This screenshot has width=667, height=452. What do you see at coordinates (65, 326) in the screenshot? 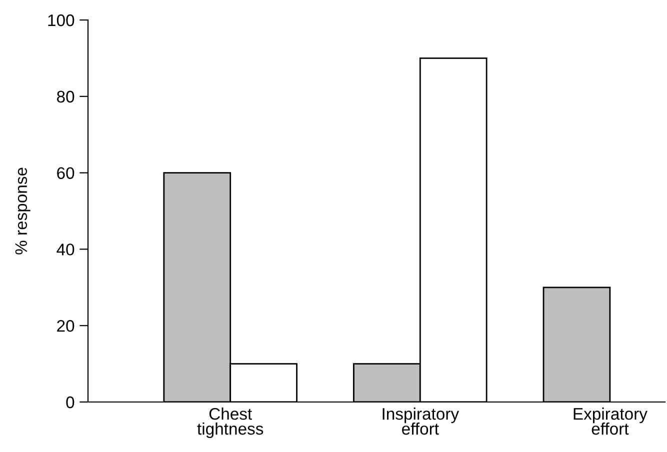
I see `y-tick-label: 20` at bounding box center [65, 326].